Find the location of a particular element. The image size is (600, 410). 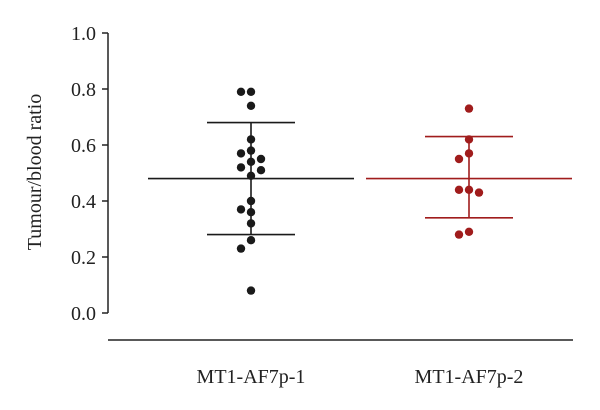

y-axis-ticks: 0.0 0.2 0.4 0.6 0.8 1.0 is located at coordinates (89, 174).